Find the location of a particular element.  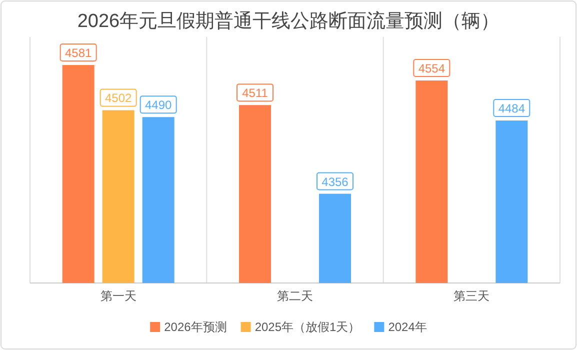

x-tick-label: 第二天 is located at coordinates (295, 296).